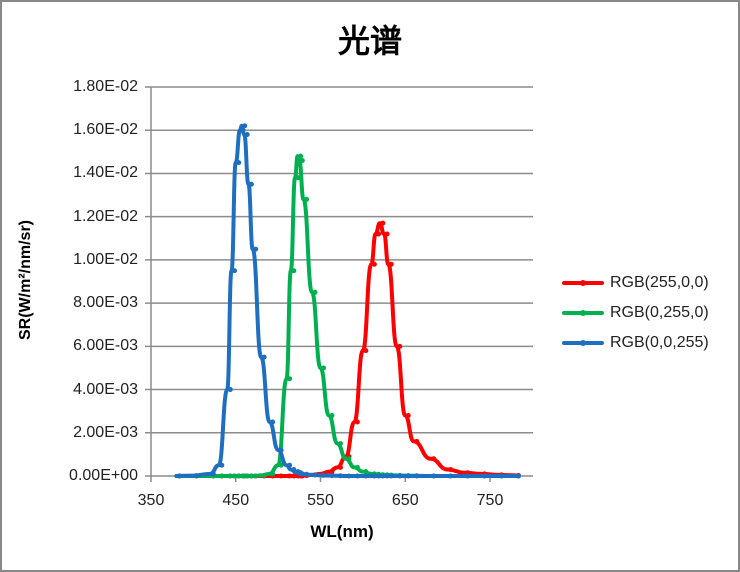 This screenshot has width=740, height=572. Describe the element at coordinates (369, 41) in the screenshot. I see `chart-title: 光谱` at that location.